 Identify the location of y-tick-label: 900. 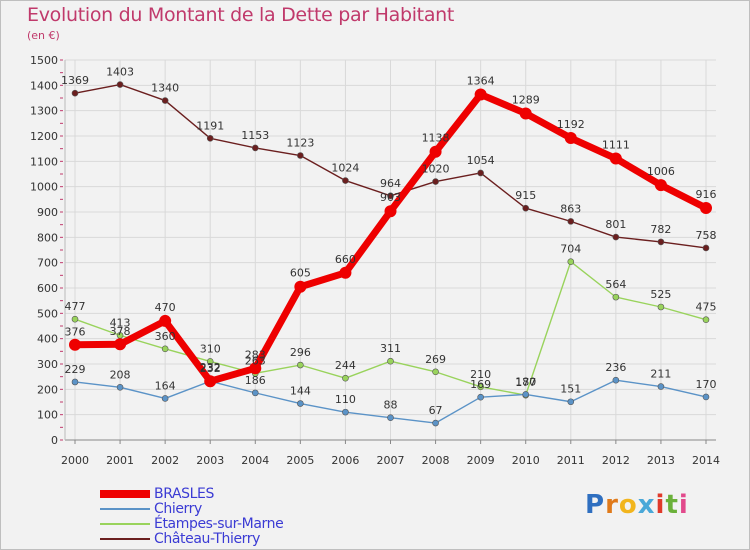
(47, 212).